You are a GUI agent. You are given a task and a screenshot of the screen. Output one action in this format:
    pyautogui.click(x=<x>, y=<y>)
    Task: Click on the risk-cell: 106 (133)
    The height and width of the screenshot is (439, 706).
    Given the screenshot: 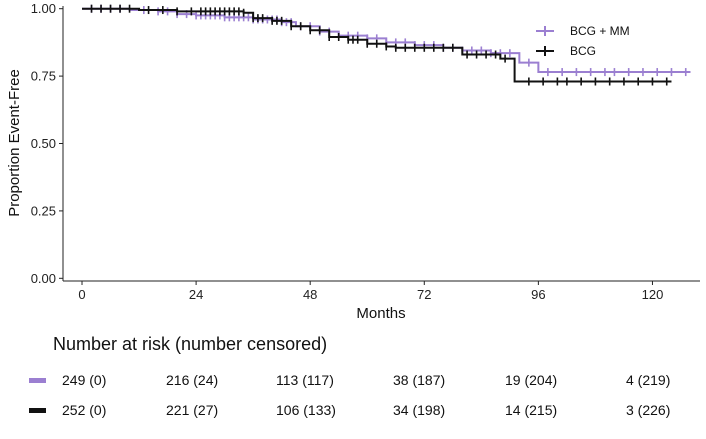 What is the action you would take?
    pyautogui.click(x=306, y=410)
    